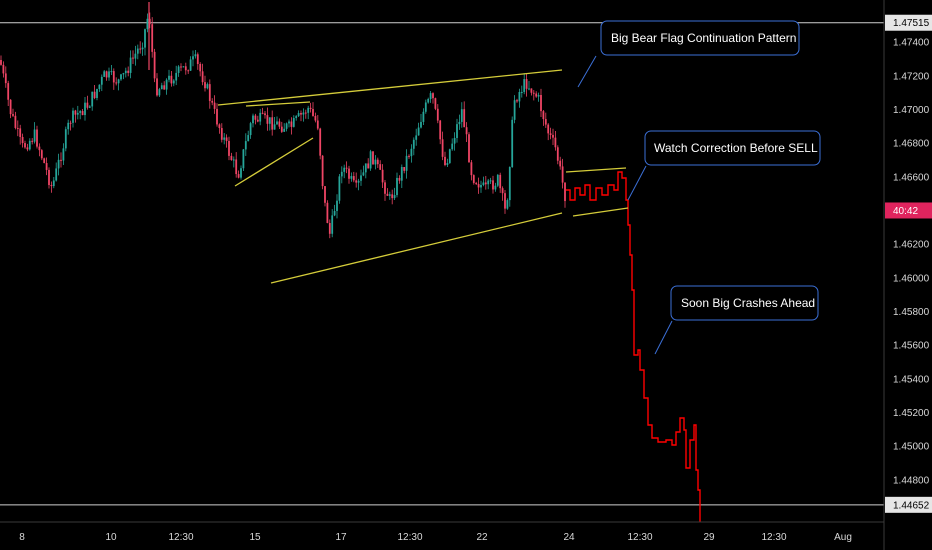 The width and height of the screenshot is (932, 550). What do you see at coordinates (390, 87) in the screenshot?
I see `channel-upper-trendline` at bounding box center [390, 87].